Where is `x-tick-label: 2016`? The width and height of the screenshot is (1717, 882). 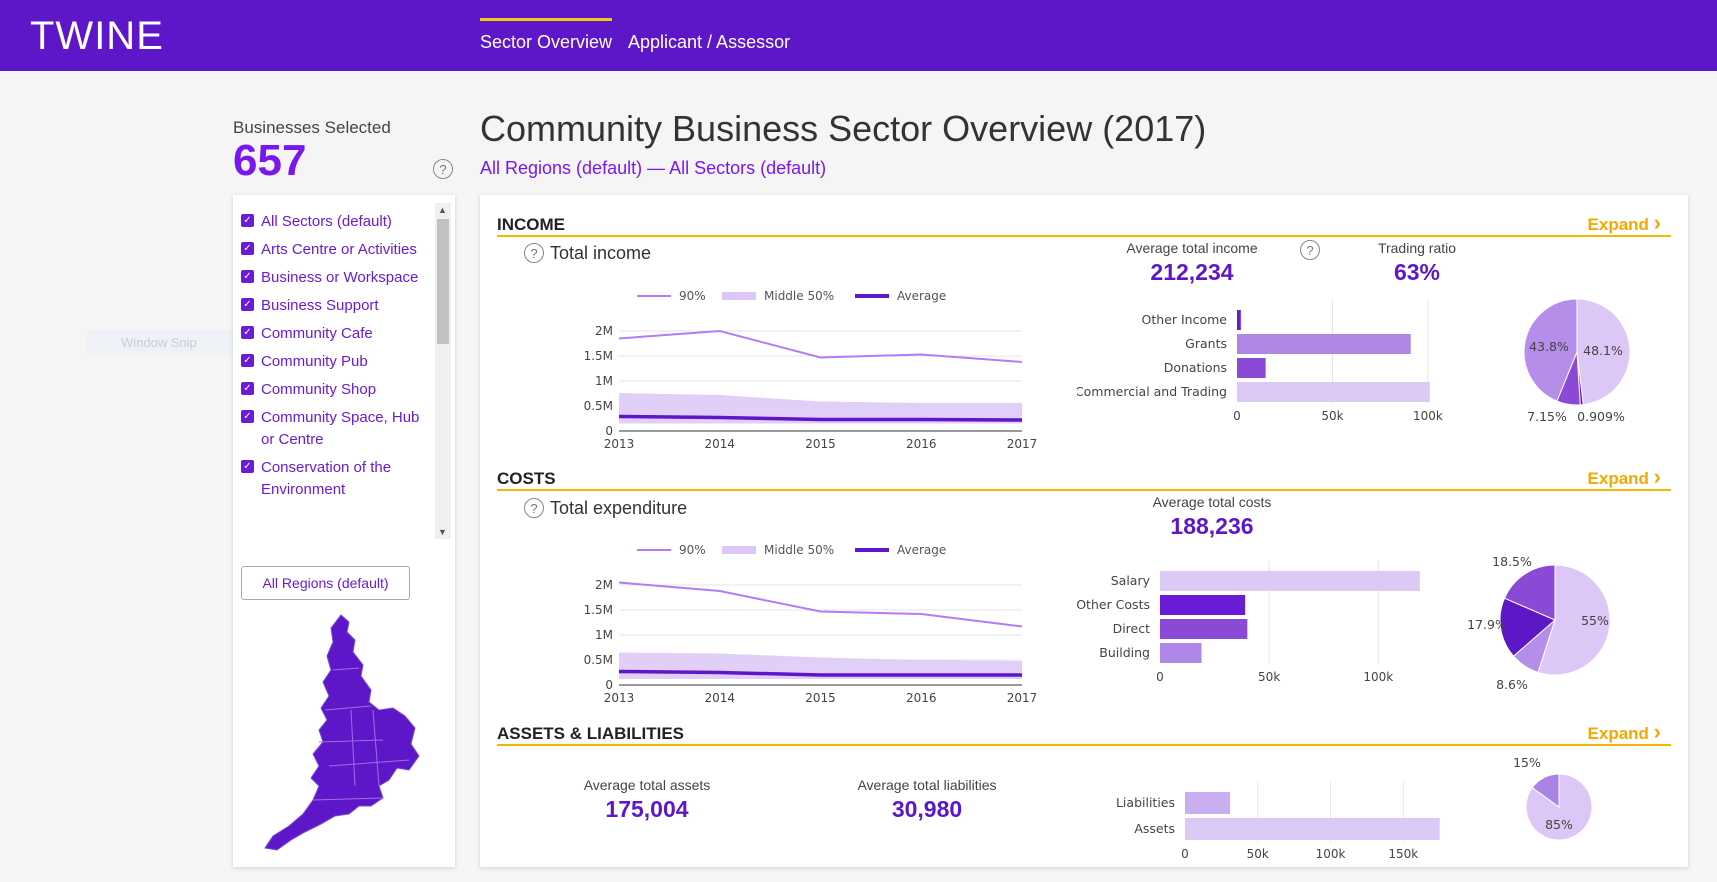
x-tick-label: 2016 is located at coordinates (921, 698).